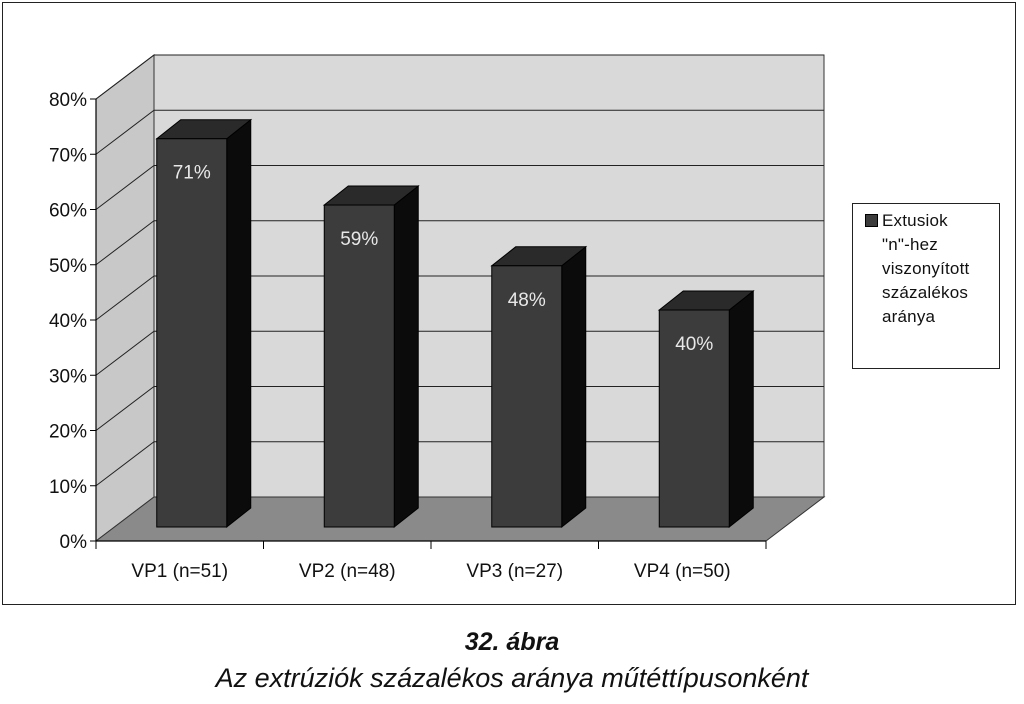 This screenshot has width=1024, height=704. What do you see at coordinates (514, 571) in the screenshot?
I see `x-tick-label: VP3 (n=27)` at bounding box center [514, 571].